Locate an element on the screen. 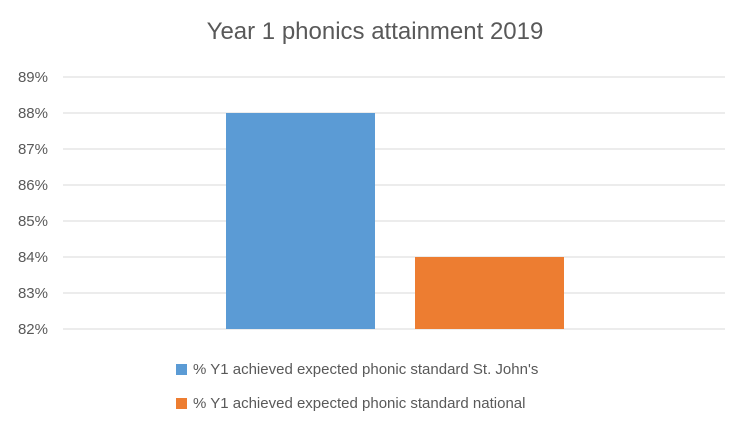 The image size is (750, 433). legend-swatch-st-johns is located at coordinates (181, 369).